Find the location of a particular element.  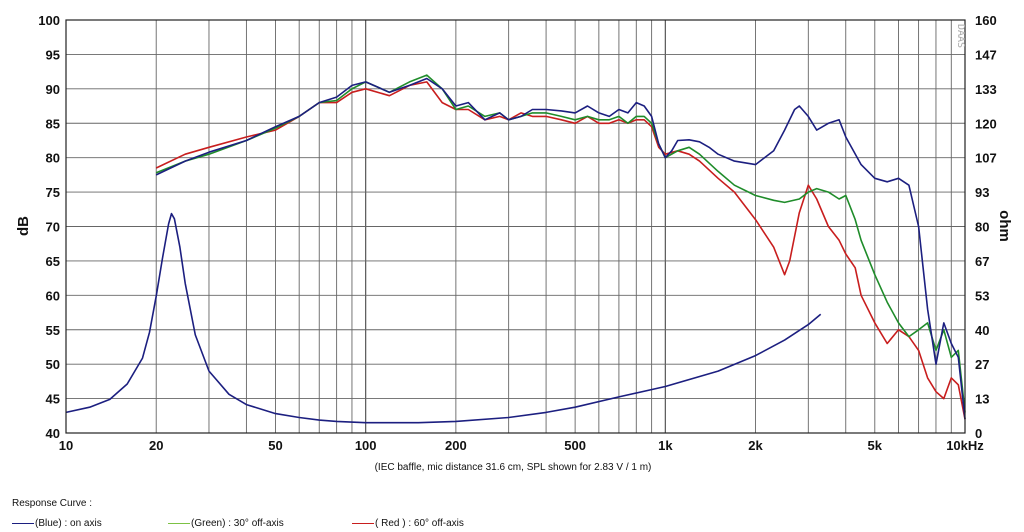

x-tick-label: 10kHz is located at coordinates (965, 445).